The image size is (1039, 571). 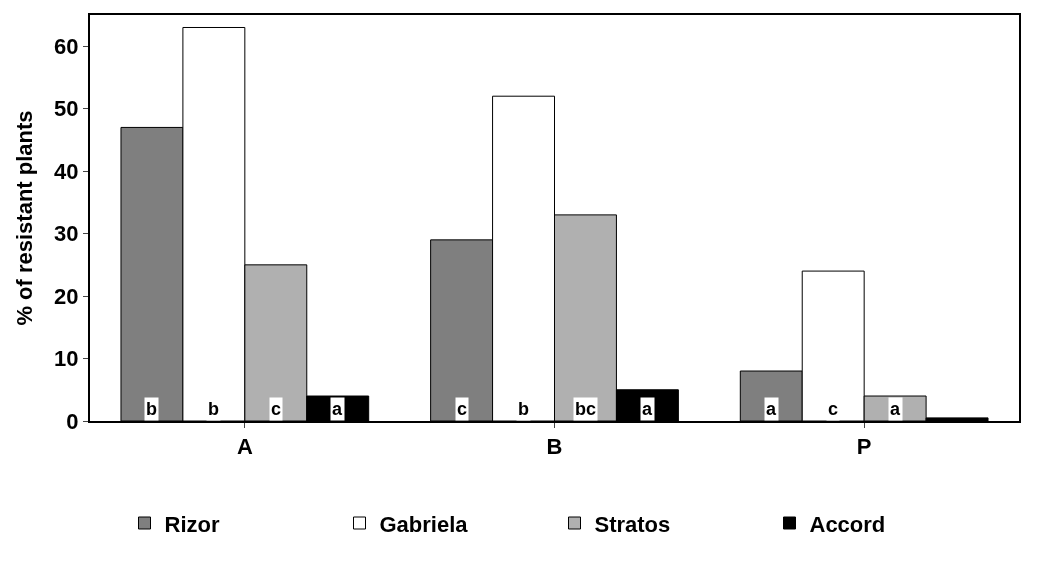 I want to click on y-tick-label: 30, so click(x=66, y=234).